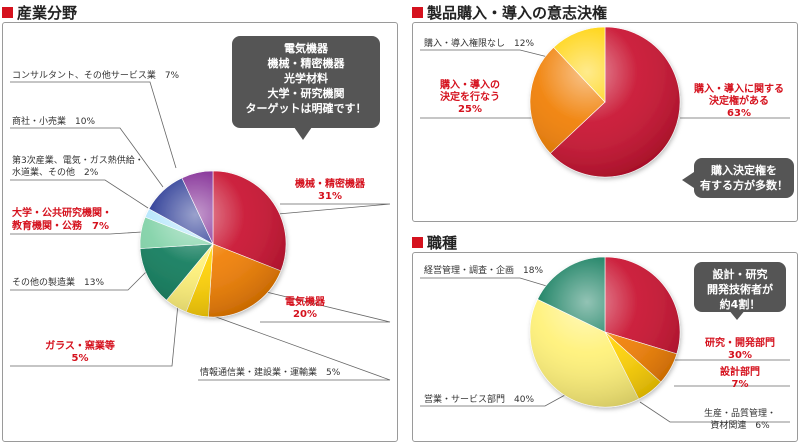  What do you see at coordinates (305, 314) in the screenshot?
I see `industry-label-elec-2: 20%` at bounding box center [305, 314].